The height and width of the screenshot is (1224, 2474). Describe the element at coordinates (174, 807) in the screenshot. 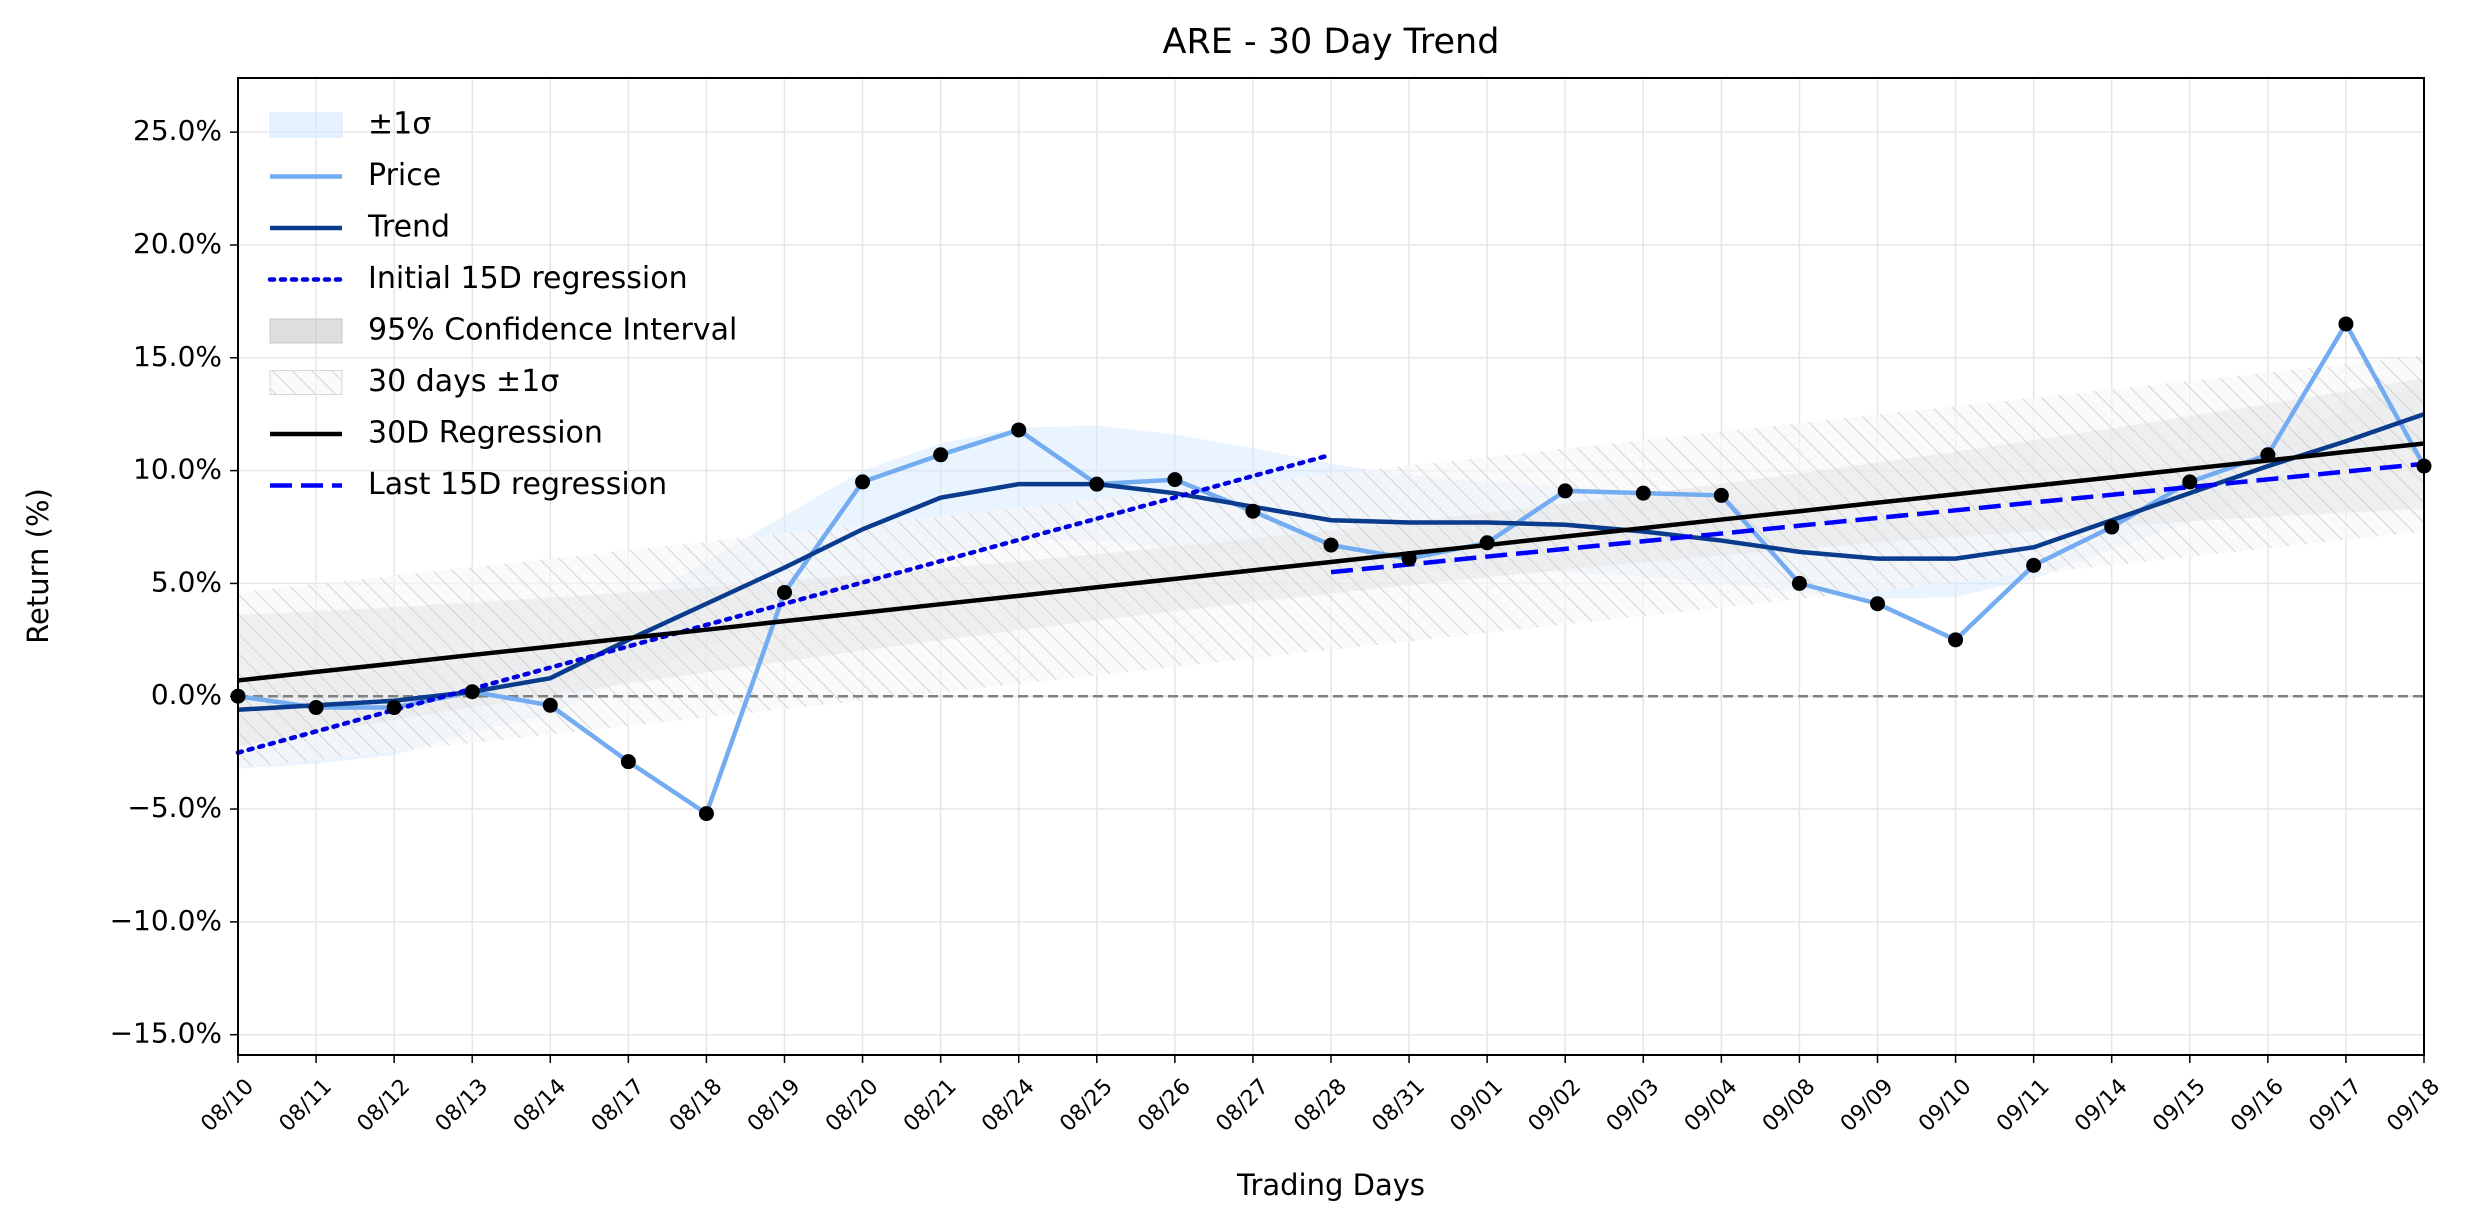

I see `y-tick-label: −5.0%` at that location.